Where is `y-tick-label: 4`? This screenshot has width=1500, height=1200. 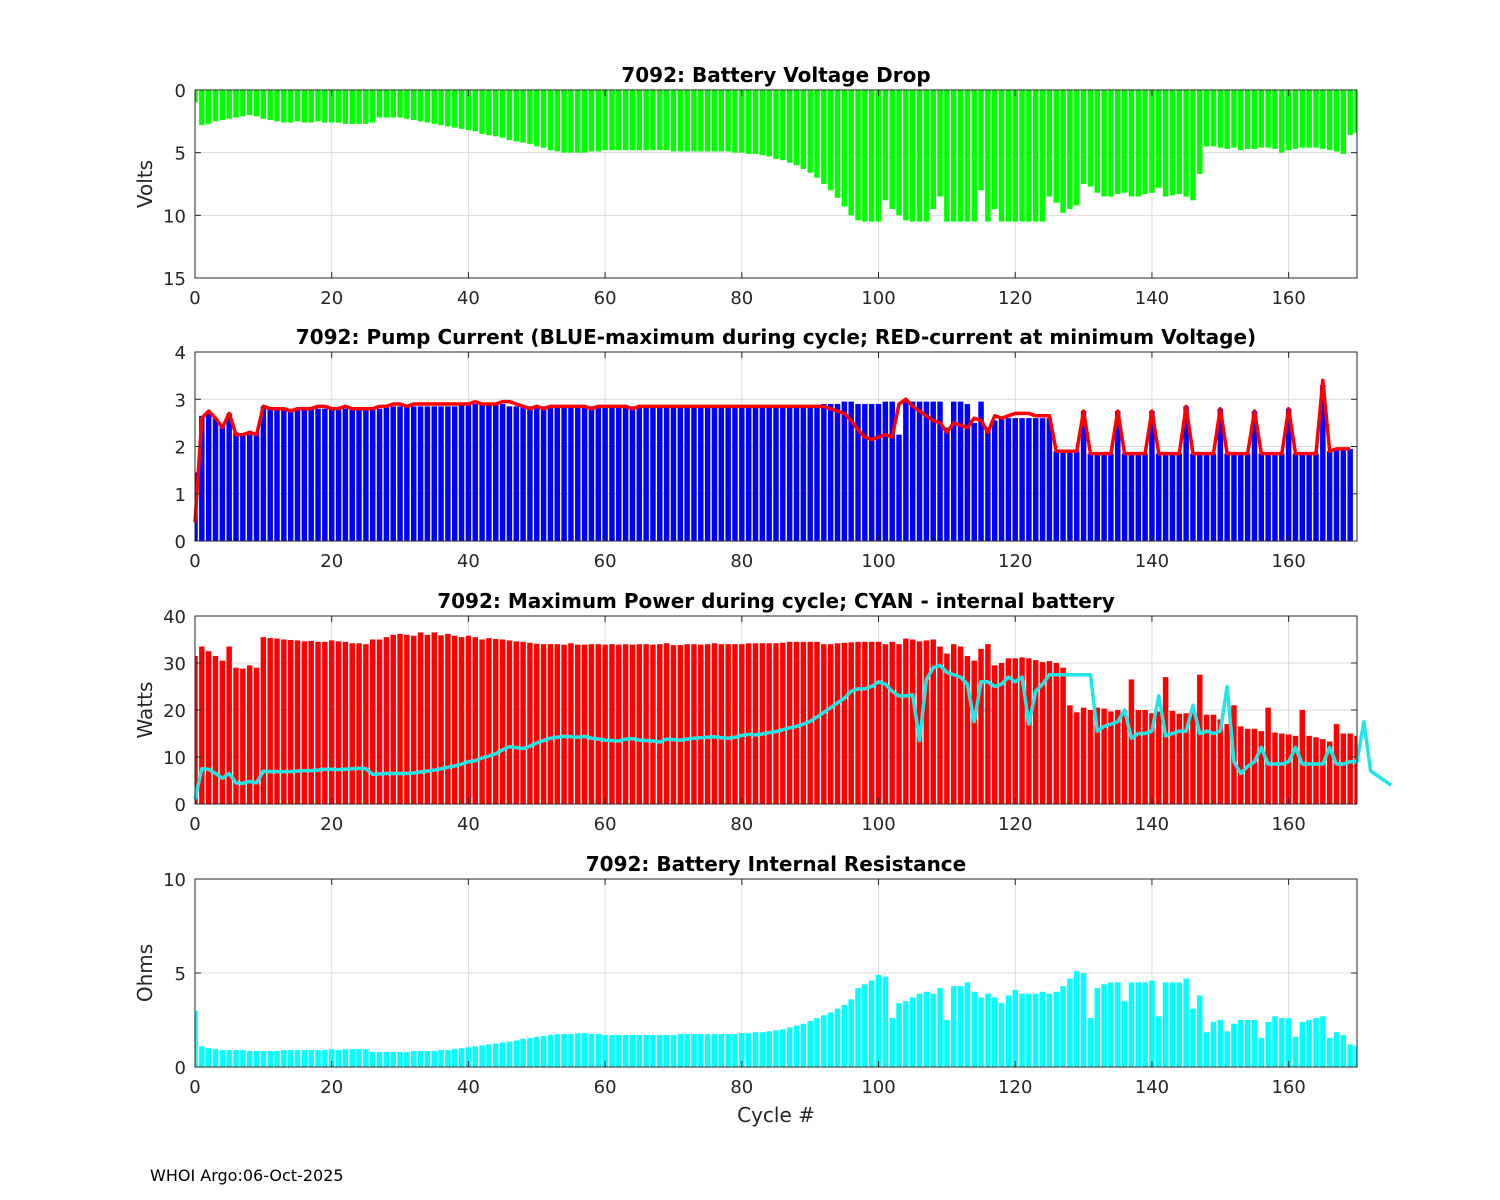
y-tick-label: 4 is located at coordinates (180, 353).